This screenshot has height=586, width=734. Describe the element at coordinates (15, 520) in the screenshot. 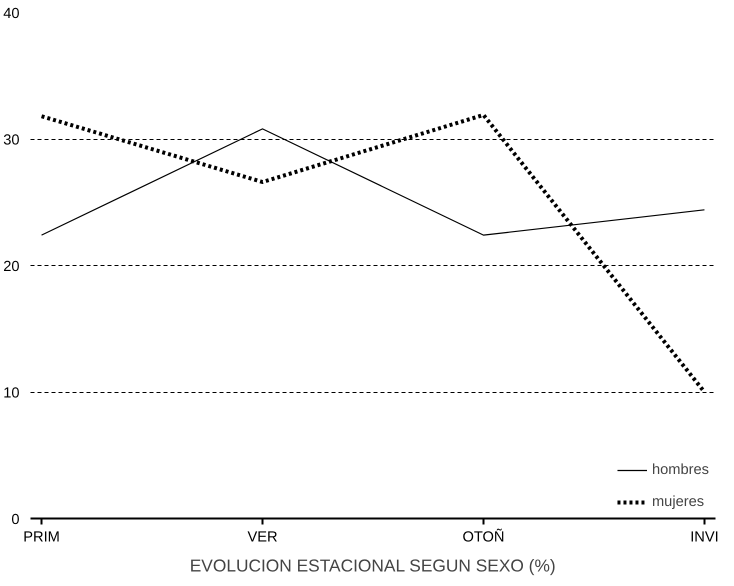

I see `y-tick-label: 0` at that location.